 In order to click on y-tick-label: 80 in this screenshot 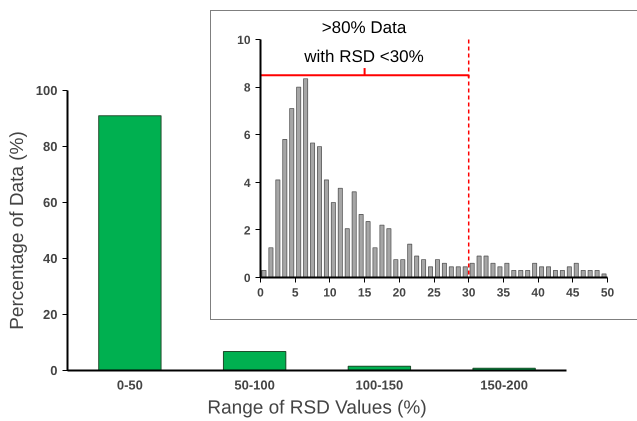, I will do `click(50, 146)`.